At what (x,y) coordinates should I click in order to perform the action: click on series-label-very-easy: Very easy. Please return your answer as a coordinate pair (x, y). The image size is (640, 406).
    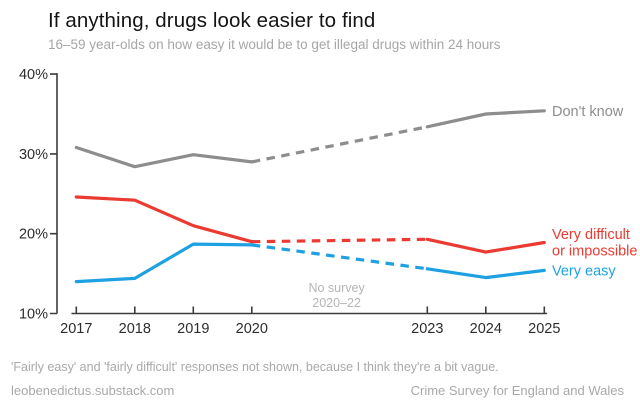
    Looking at the image, I should click on (584, 271).